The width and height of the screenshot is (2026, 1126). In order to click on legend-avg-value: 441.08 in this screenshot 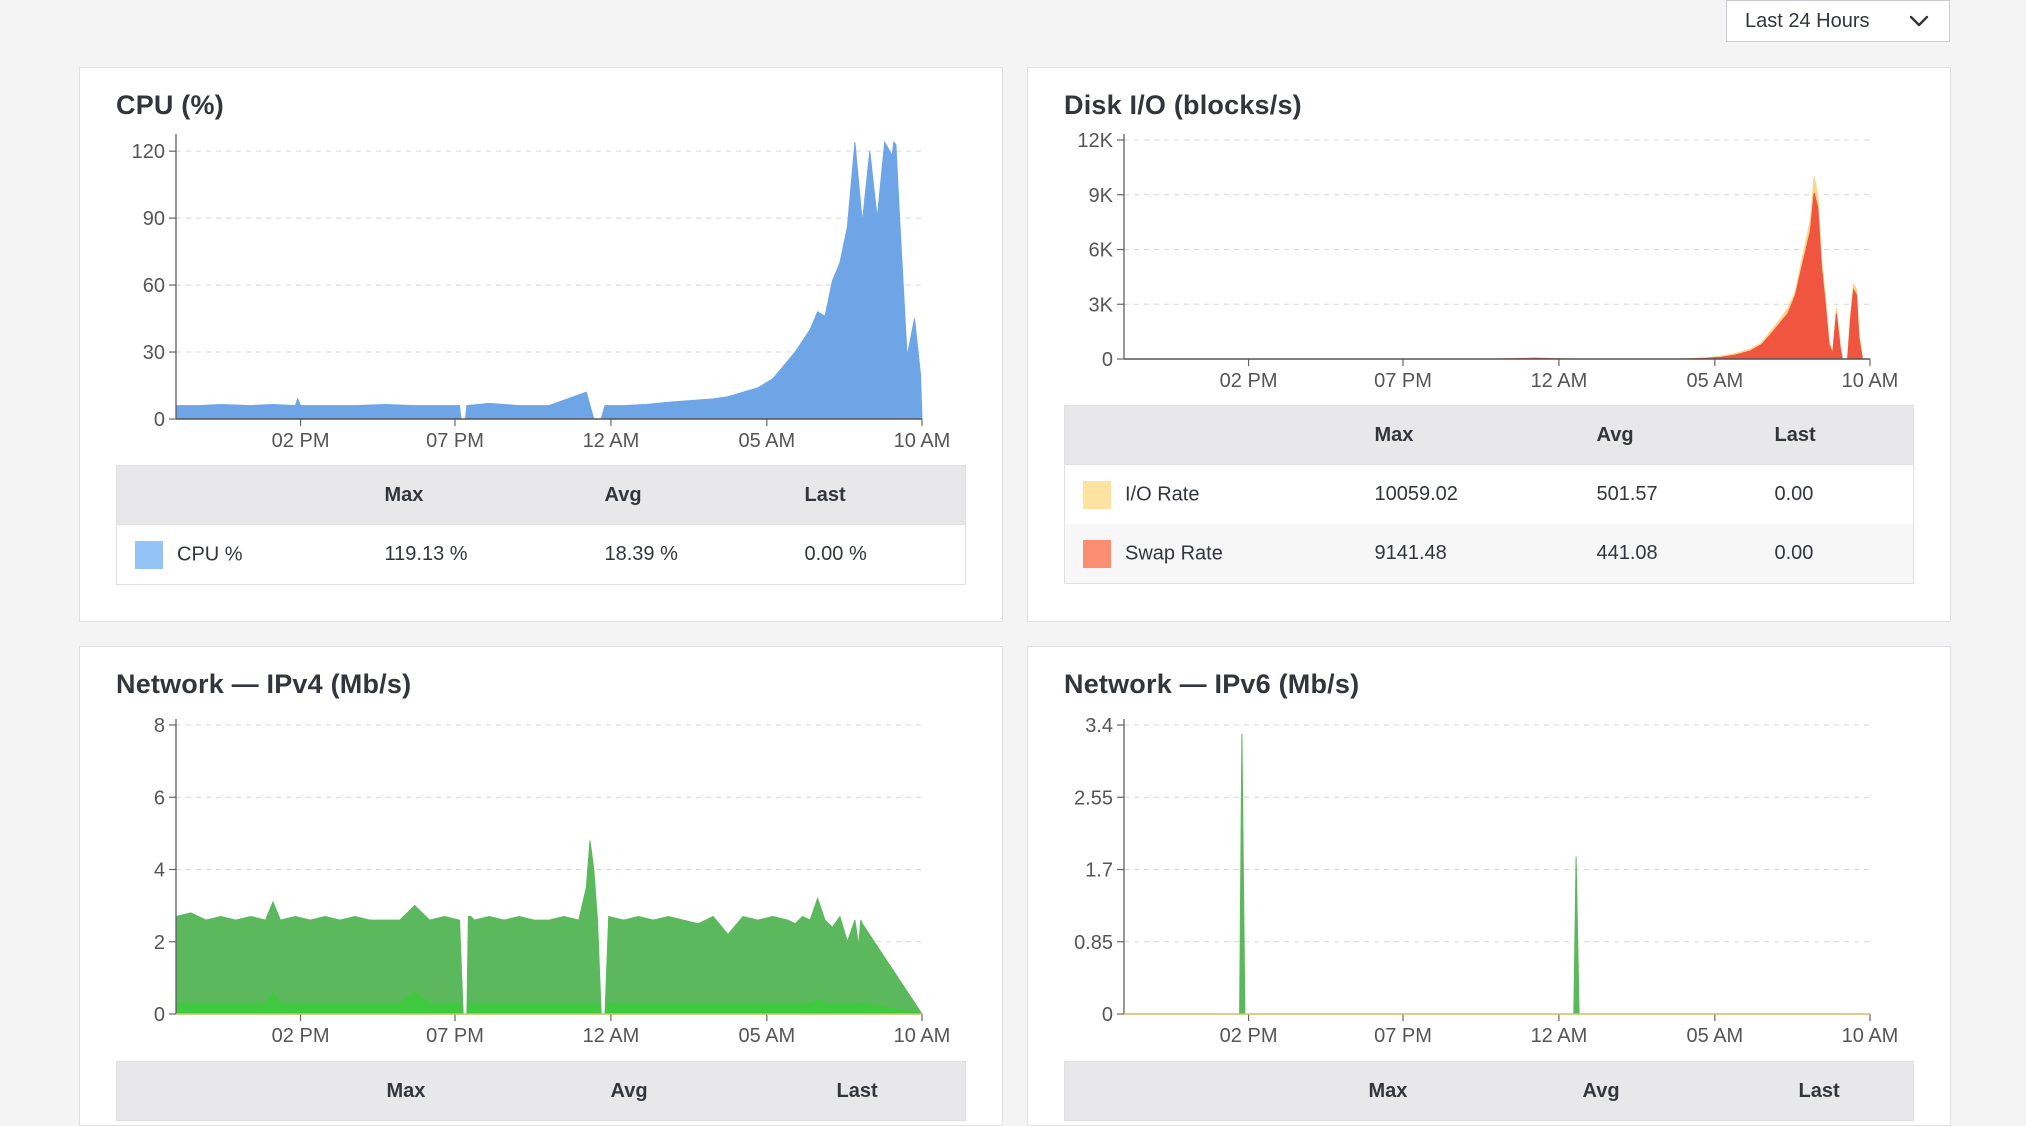, I will do `click(1685, 554)`.